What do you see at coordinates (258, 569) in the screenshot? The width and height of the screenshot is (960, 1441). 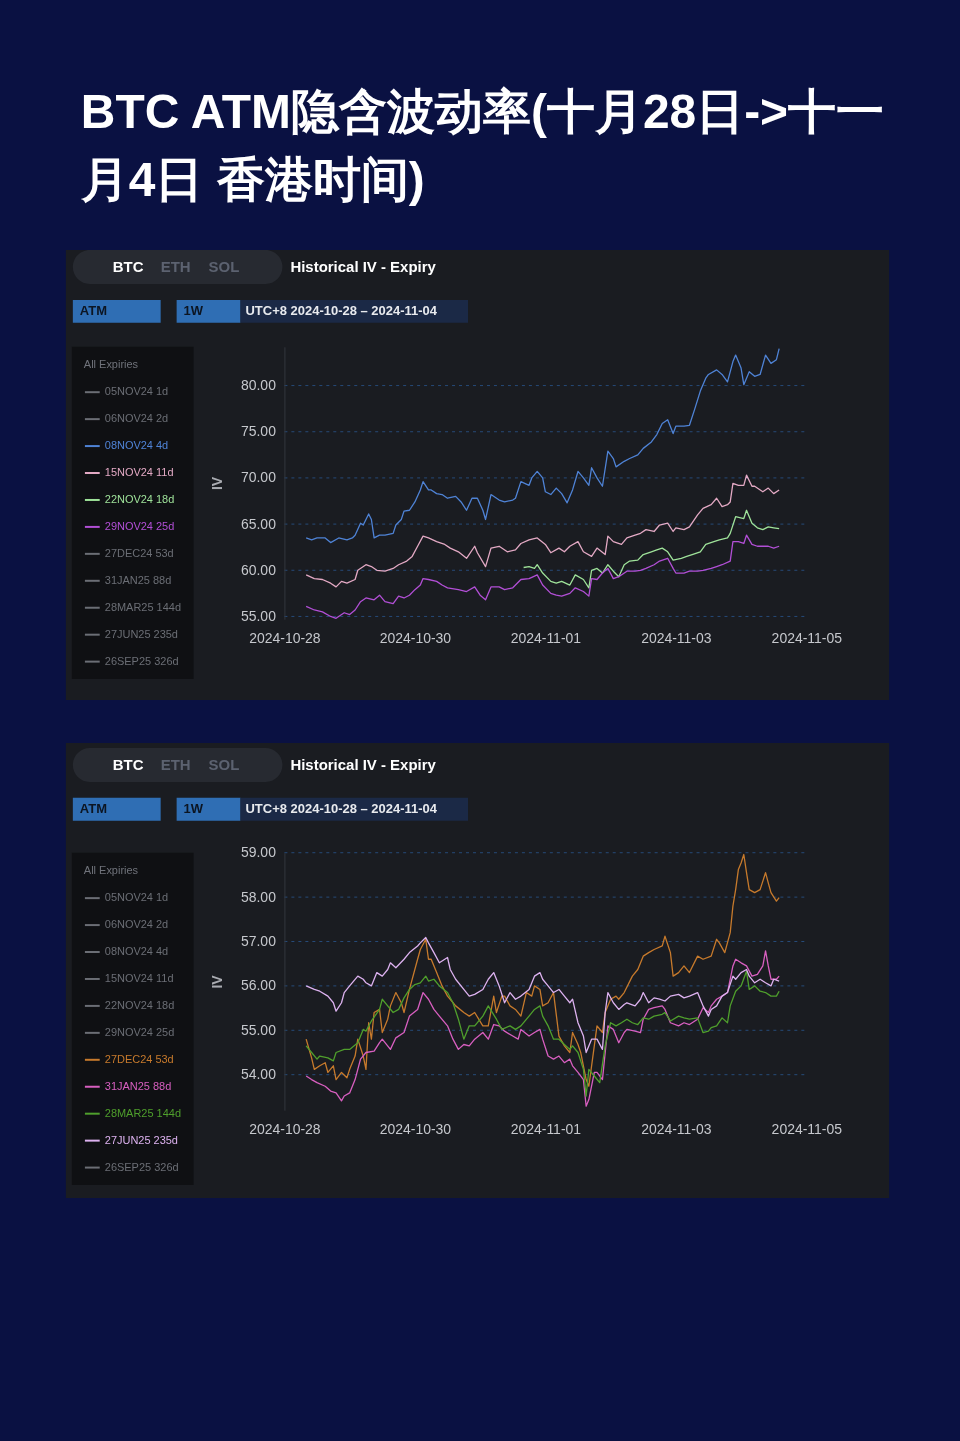 I see `y-tick-label: 60.00` at bounding box center [258, 569].